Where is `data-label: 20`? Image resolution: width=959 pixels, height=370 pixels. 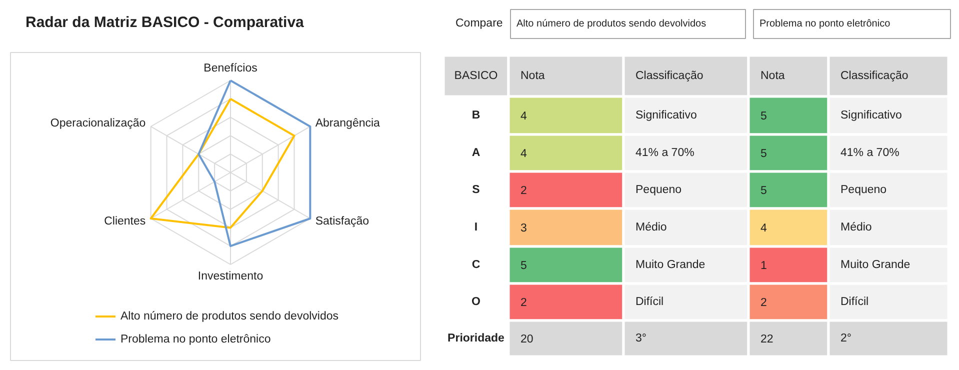
data-label: 20 is located at coordinates (527, 340).